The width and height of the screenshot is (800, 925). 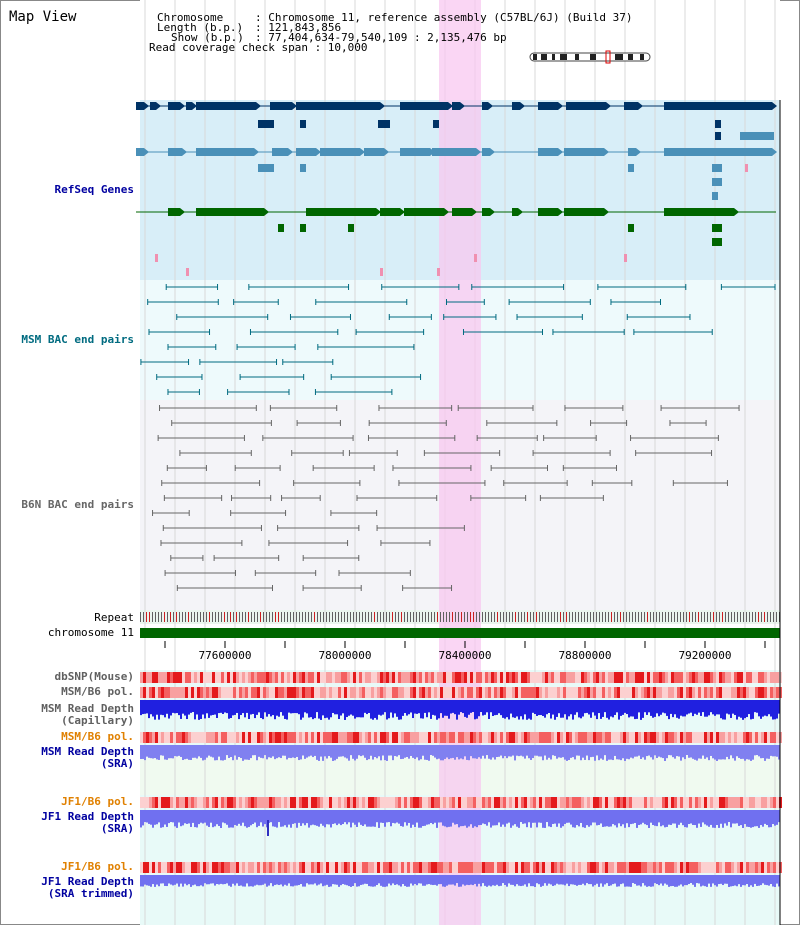 What do you see at coordinates (90, 632) in the screenshot?
I see `track-label-chromosome: chromosome 11` at bounding box center [90, 632].